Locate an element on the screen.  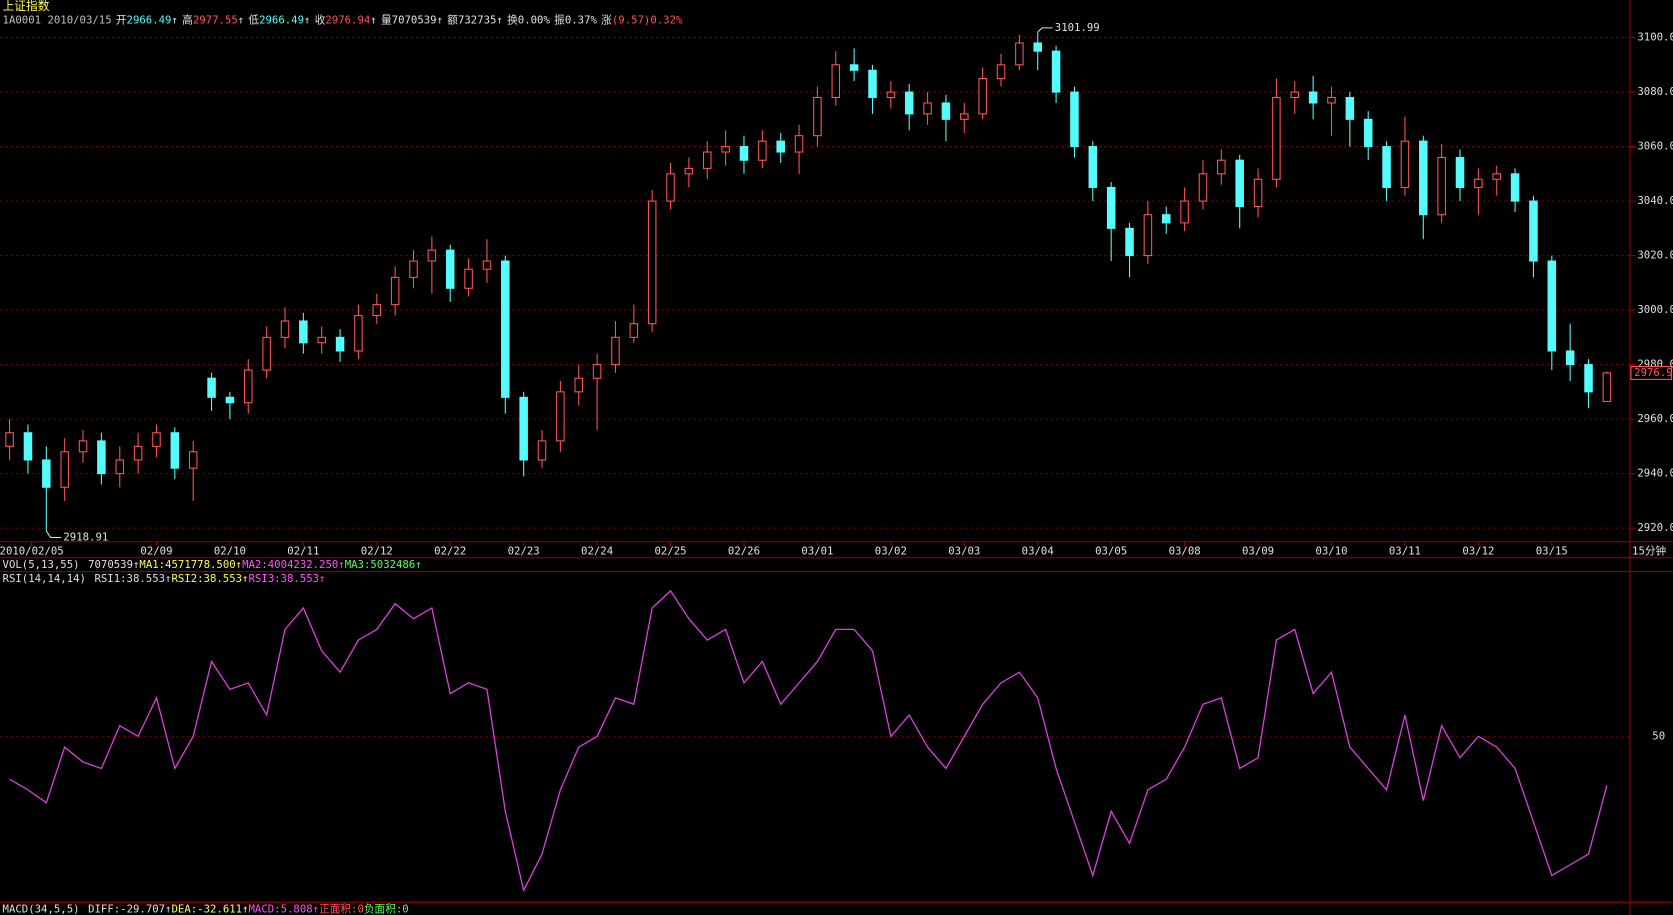
indicator-value: DIFF:-29.707 is located at coordinates (126, 909).